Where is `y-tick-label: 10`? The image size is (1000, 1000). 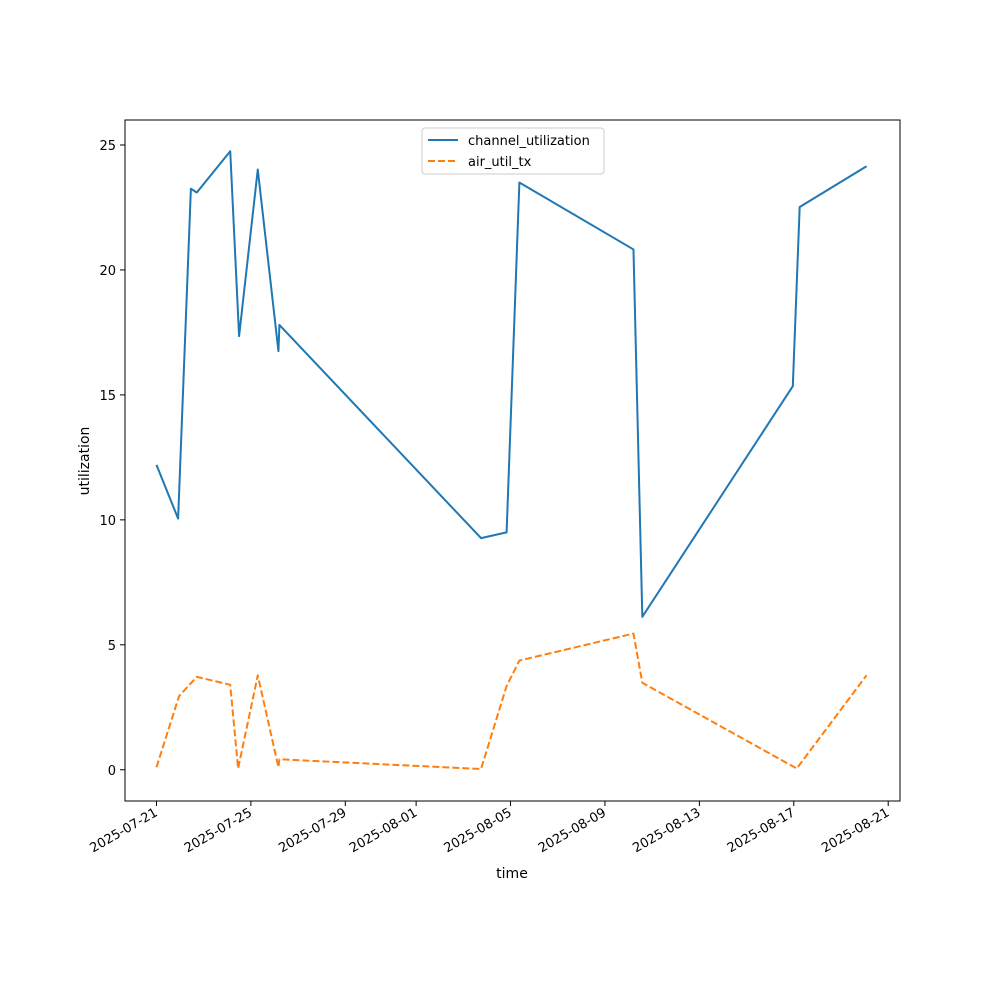 y-tick-label: 10 is located at coordinates (107, 521).